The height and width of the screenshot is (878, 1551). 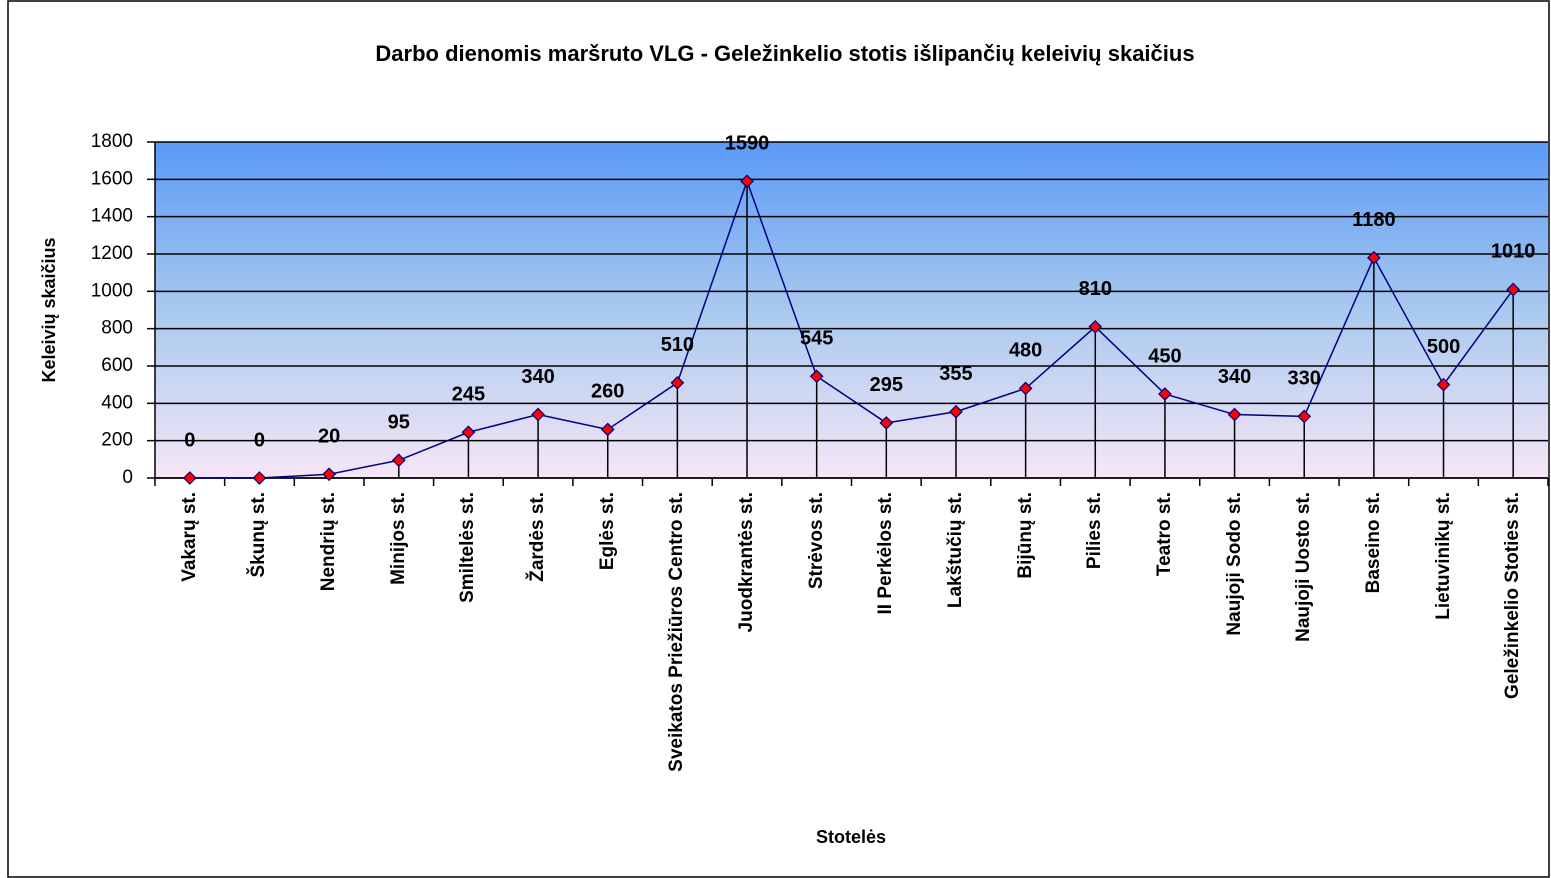 I want to click on x-tick-label: Strėvos st., so click(x=816, y=541).